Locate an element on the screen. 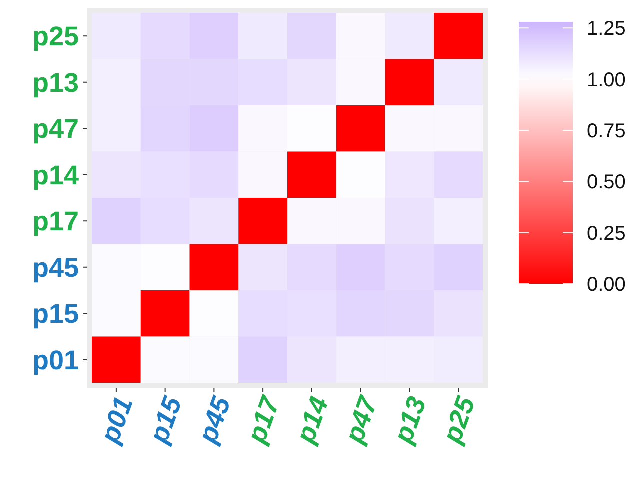  x-tick-label: p01 is located at coordinates (116, 420).